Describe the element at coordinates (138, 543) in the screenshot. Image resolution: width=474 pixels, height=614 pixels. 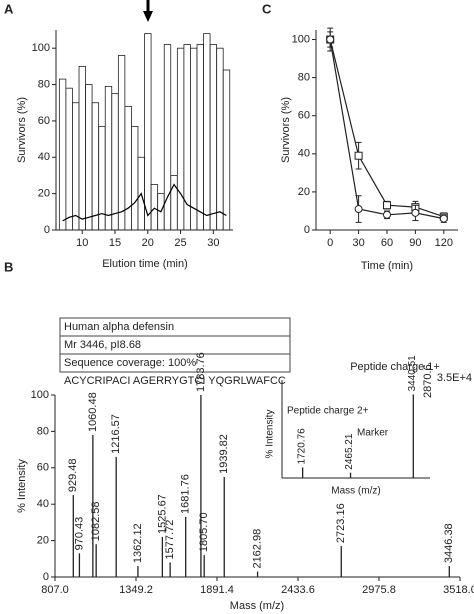
I see `peak-label: 1362.12` at that location.